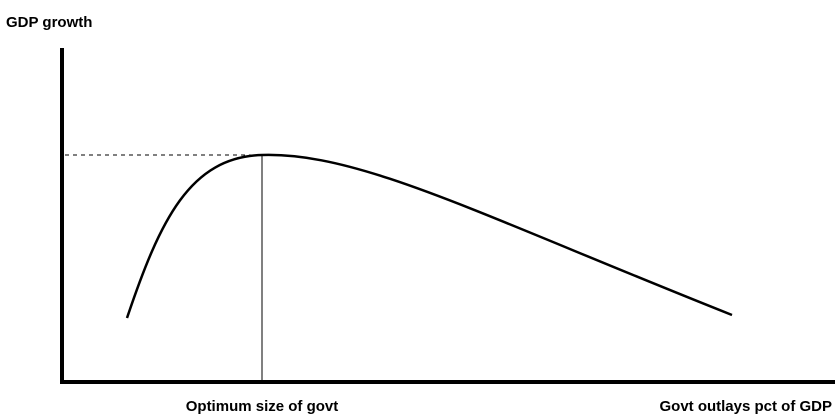 This screenshot has width=835, height=417. I want to click on x-axis-label: Govt outlays pct of GDP, so click(745, 406).